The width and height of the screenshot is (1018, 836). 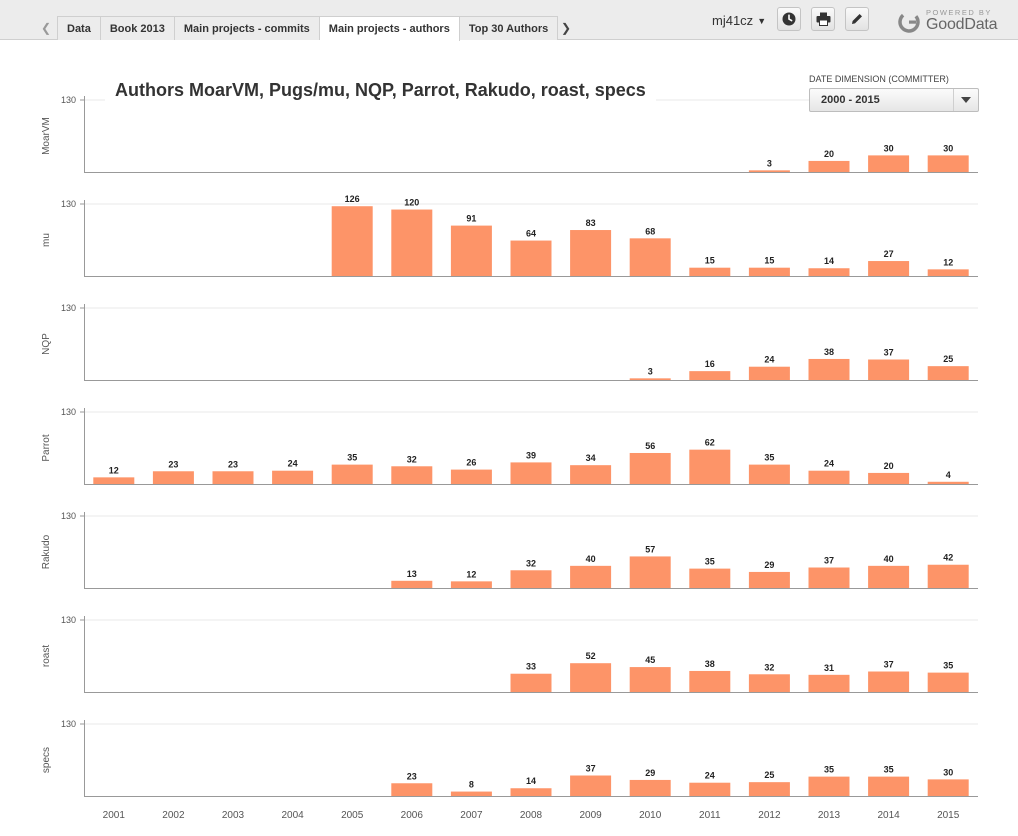 What do you see at coordinates (894, 100) in the screenshot?
I see `date-filter-dropdown: 2000 - 2015` at bounding box center [894, 100].